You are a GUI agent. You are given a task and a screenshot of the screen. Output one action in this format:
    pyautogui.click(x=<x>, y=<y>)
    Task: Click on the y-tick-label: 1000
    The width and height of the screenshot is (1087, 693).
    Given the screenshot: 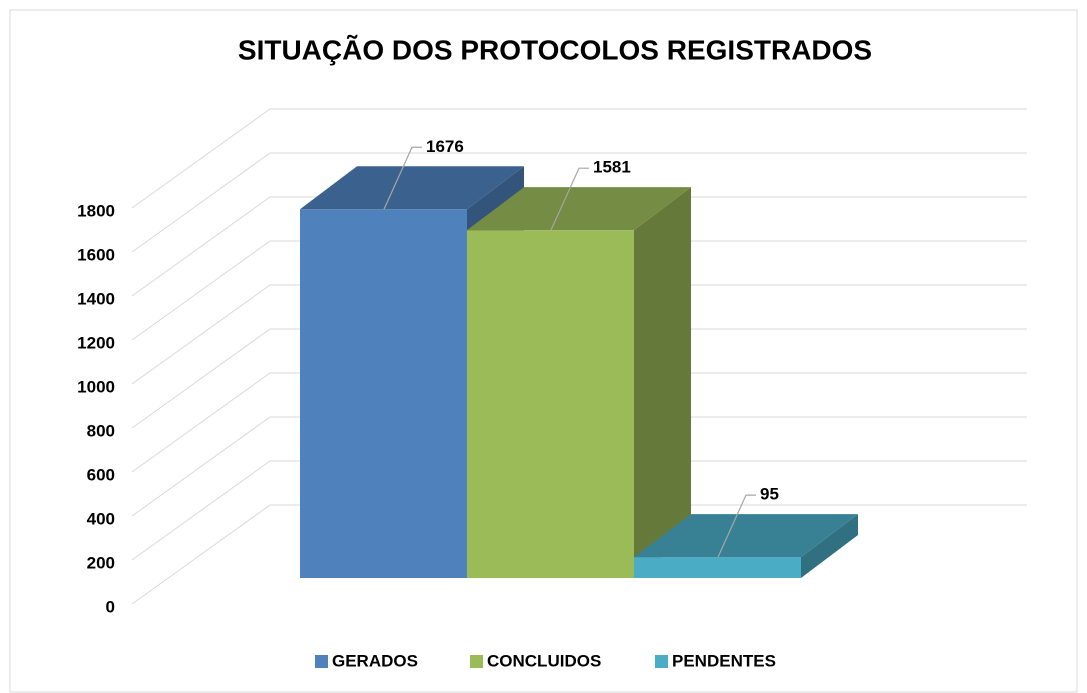 What is the action you would take?
    pyautogui.click(x=96, y=386)
    